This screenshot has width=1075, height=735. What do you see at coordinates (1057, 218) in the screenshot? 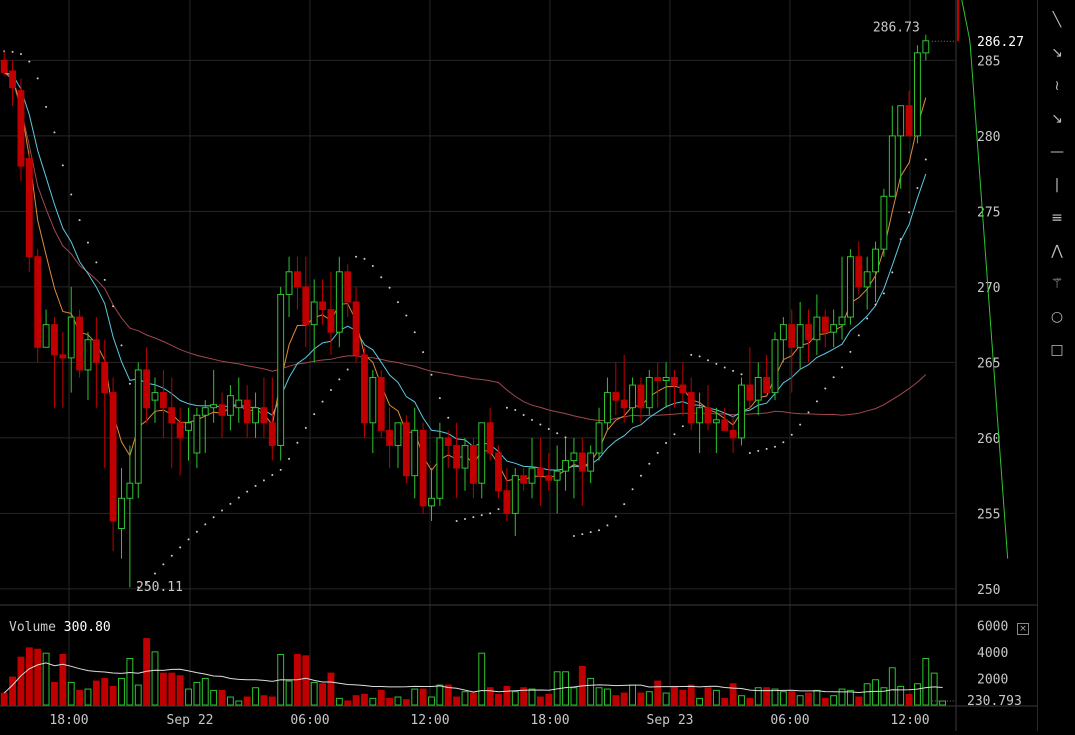
I see `parallel-channel-icon: ≡` at bounding box center [1057, 218].